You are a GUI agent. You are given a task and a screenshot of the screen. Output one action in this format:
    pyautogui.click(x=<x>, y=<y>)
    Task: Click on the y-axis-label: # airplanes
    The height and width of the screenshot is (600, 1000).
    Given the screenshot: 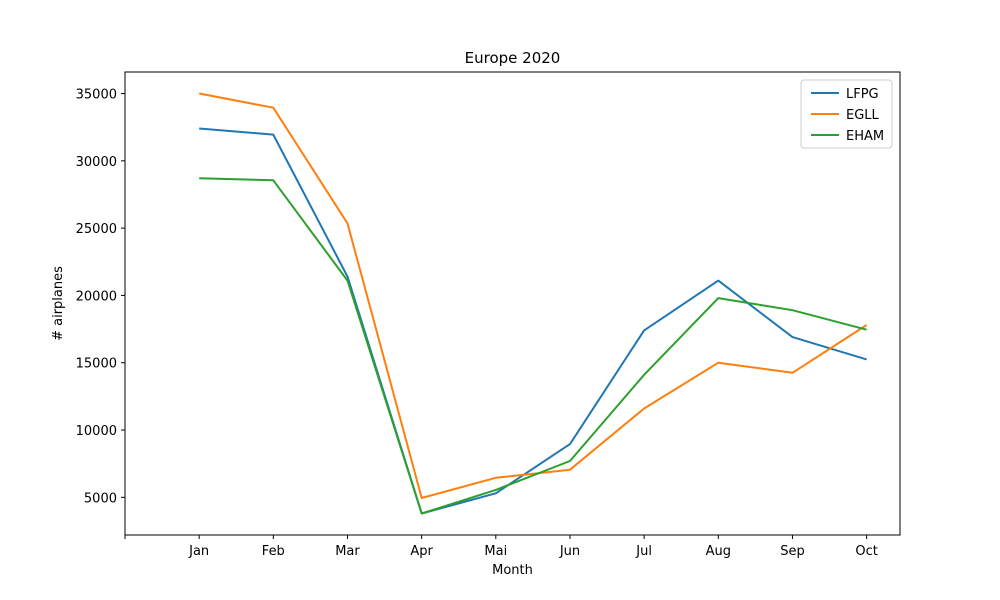 What is the action you would take?
    pyautogui.click(x=58, y=303)
    